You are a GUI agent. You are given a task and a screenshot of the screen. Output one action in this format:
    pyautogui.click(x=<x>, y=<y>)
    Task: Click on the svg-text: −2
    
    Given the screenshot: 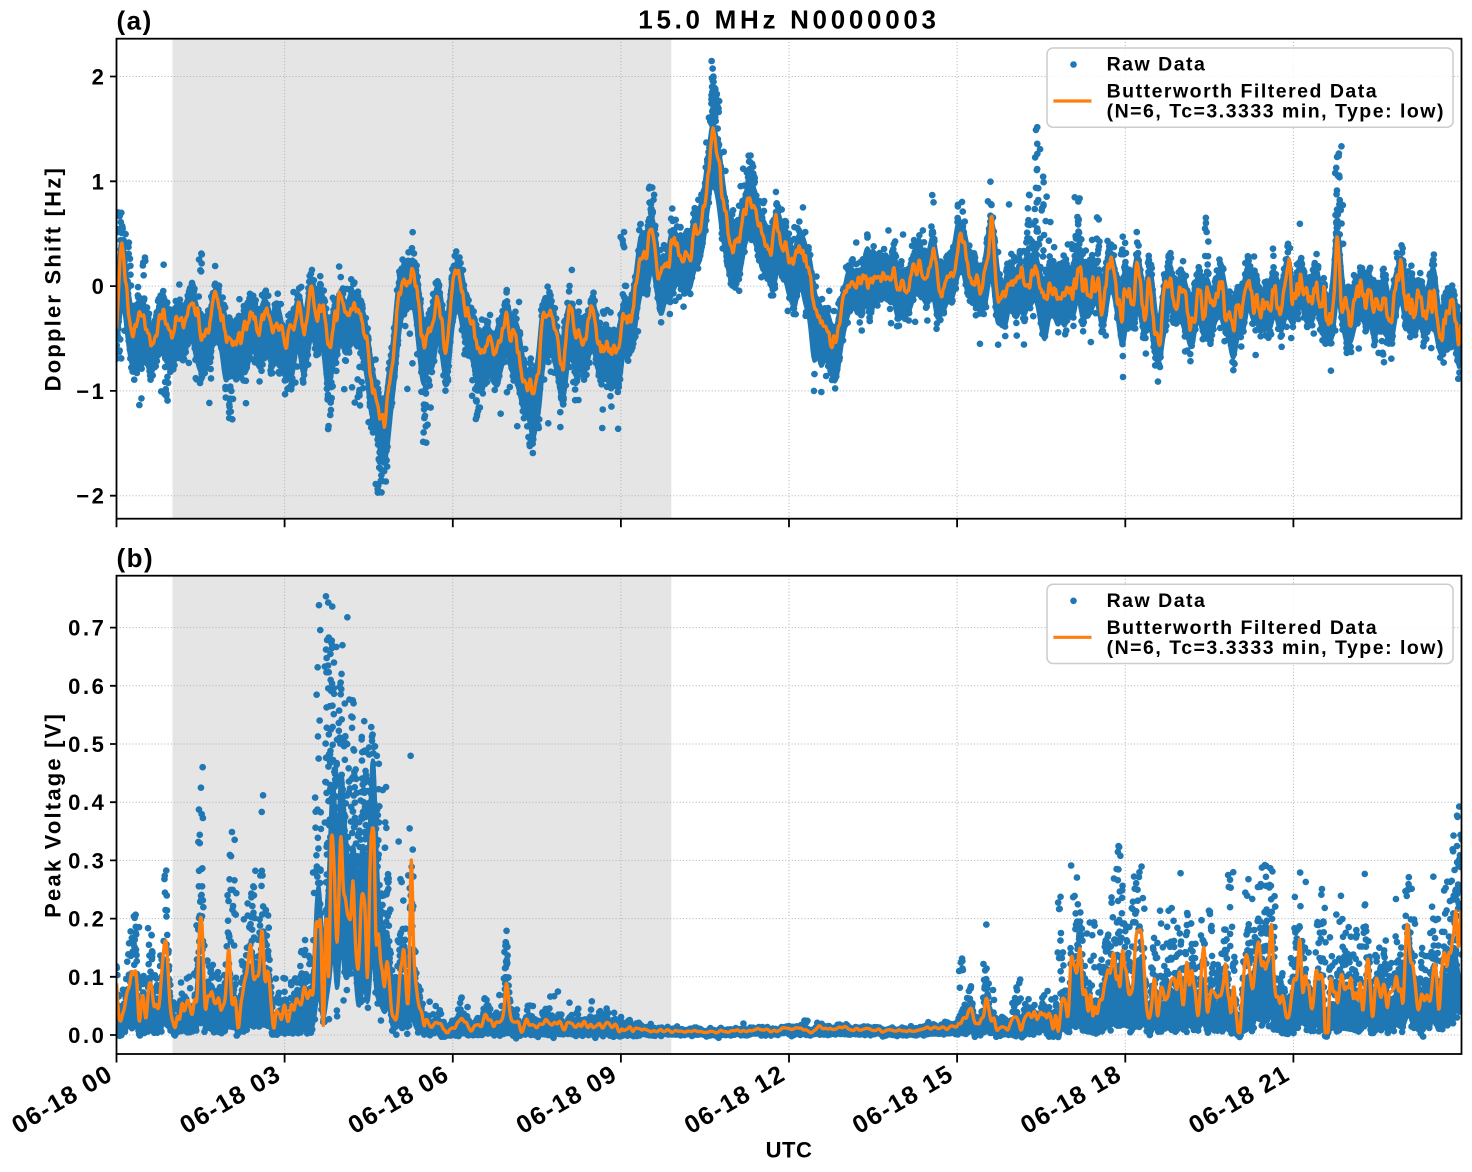 What is the action you would take?
    pyautogui.click(x=91, y=496)
    